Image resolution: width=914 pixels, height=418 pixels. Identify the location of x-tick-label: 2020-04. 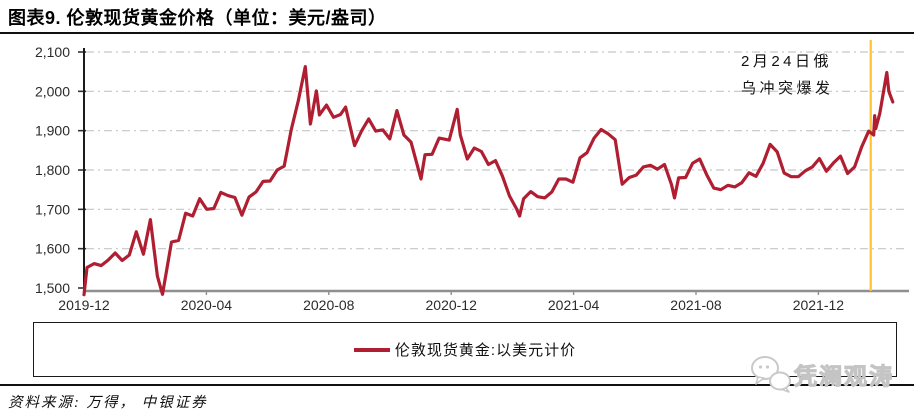
(207, 305).